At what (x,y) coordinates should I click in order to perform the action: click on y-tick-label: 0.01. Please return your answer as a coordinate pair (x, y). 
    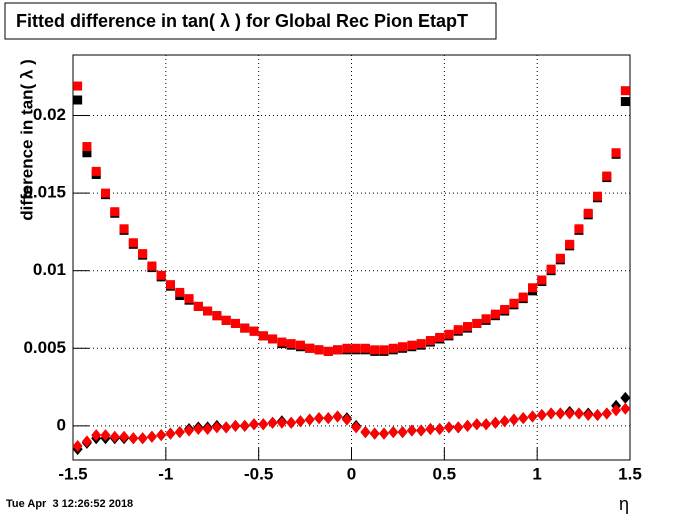
    Looking at the image, I should click on (49, 269).